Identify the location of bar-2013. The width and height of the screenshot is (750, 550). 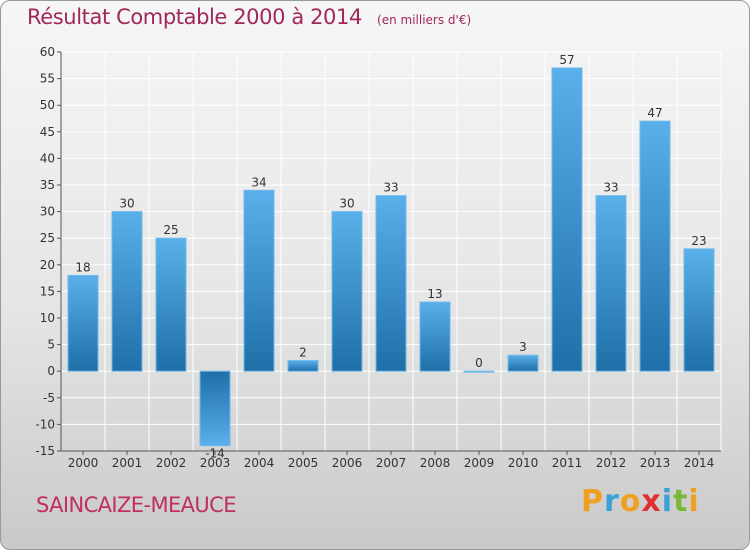
(655, 246).